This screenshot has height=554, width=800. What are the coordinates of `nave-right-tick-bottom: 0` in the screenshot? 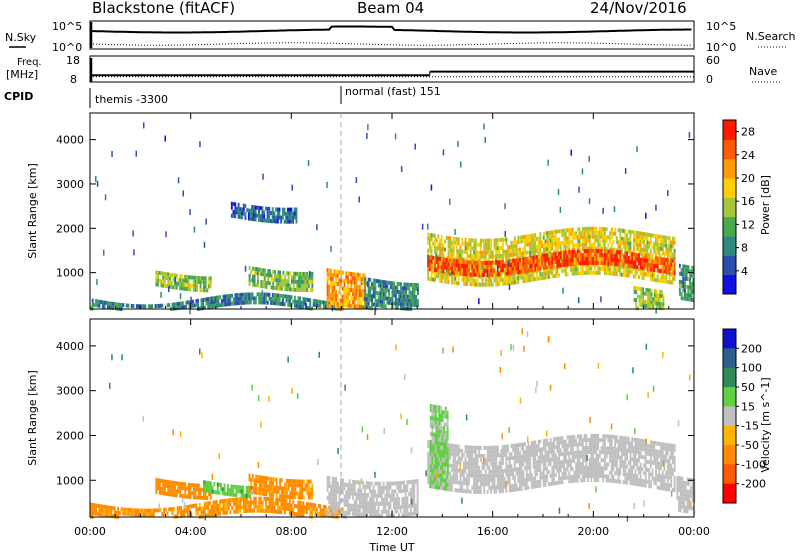 It's located at (709, 79).